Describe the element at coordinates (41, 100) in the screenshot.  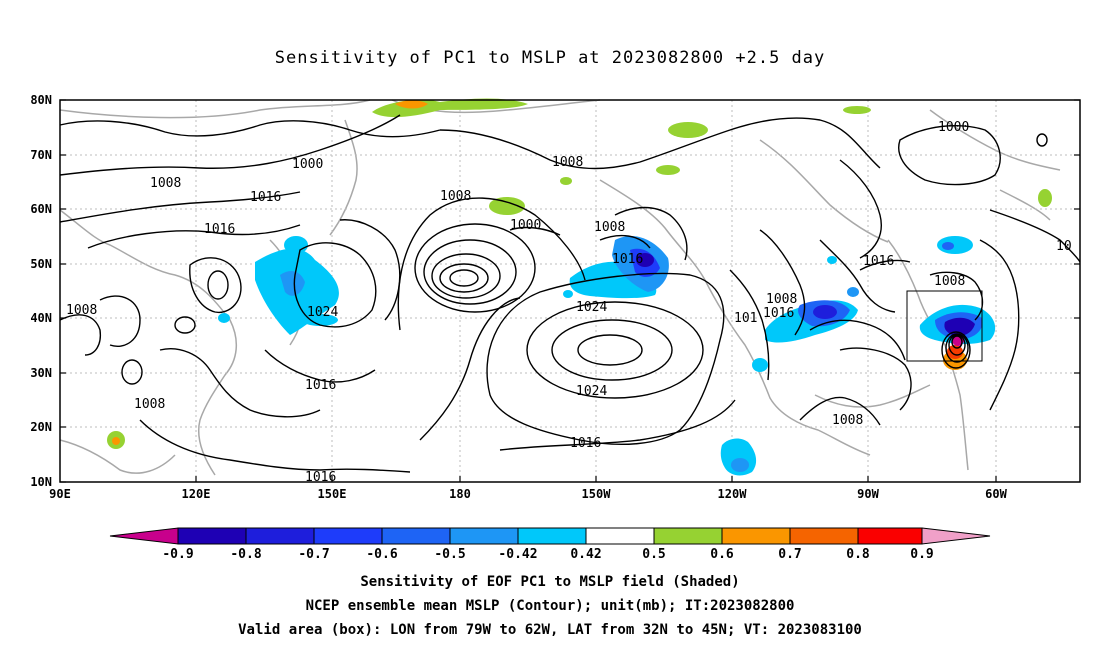
I see `lat-label: 80N` at that location.